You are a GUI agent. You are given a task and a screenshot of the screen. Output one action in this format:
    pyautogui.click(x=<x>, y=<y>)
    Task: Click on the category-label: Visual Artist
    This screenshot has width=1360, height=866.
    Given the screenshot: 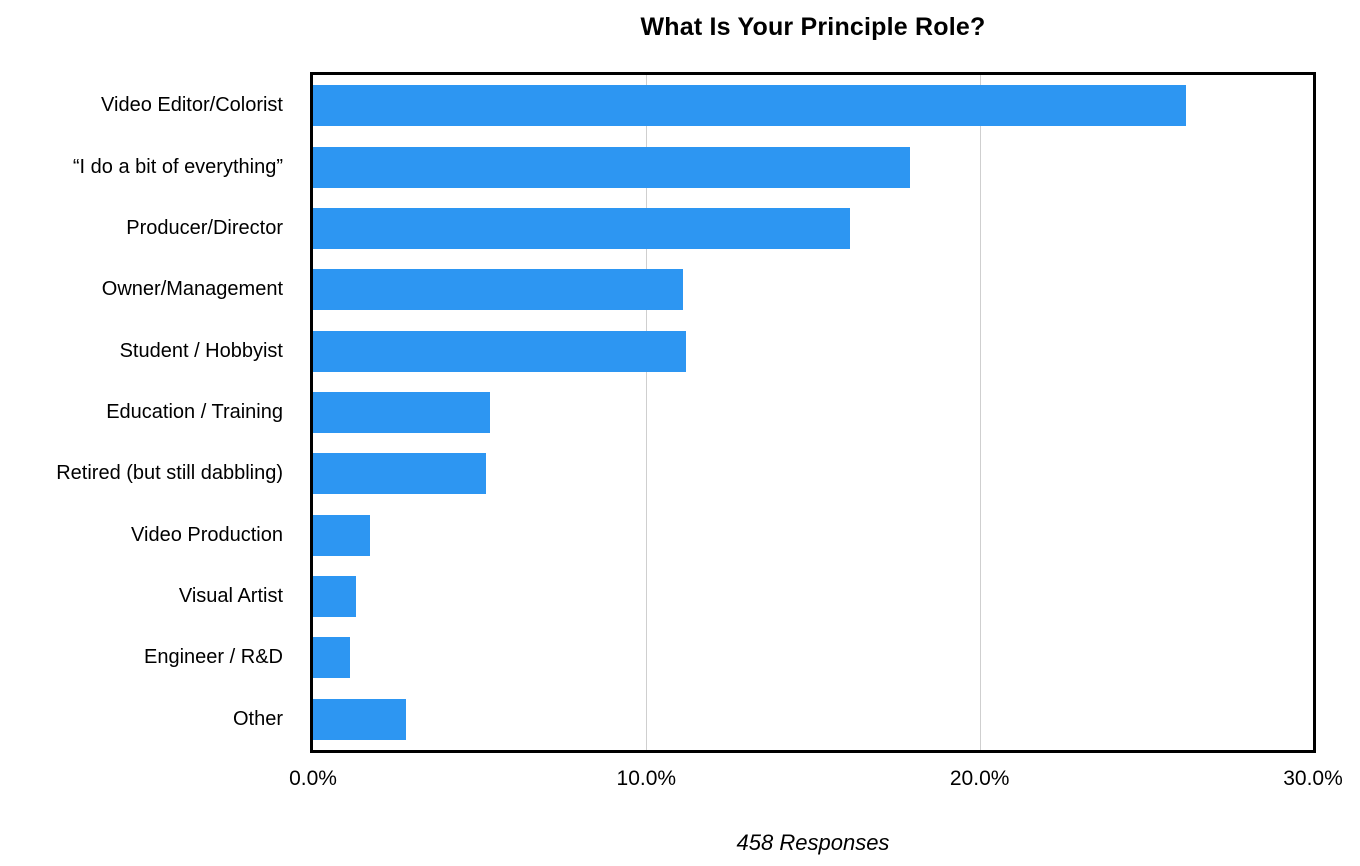 What is the action you would take?
    pyautogui.click(x=230, y=596)
    